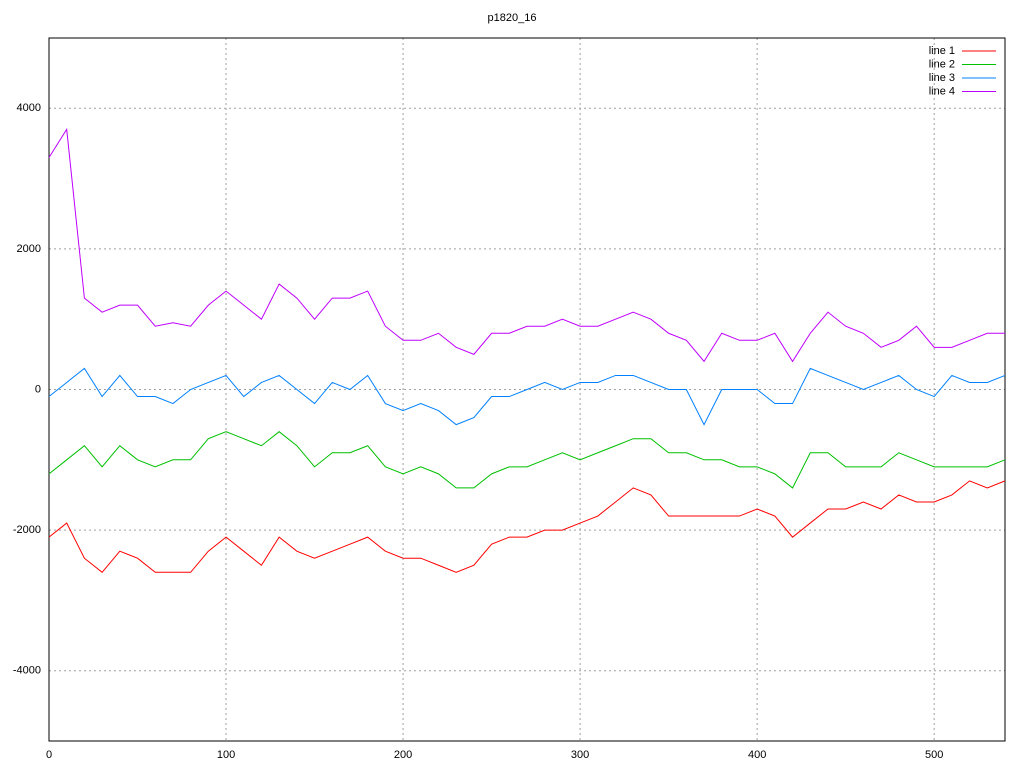 This screenshot has height=768, width=1024. Describe the element at coordinates (757, 755) in the screenshot. I see `x-tick-label: 400` at that location.